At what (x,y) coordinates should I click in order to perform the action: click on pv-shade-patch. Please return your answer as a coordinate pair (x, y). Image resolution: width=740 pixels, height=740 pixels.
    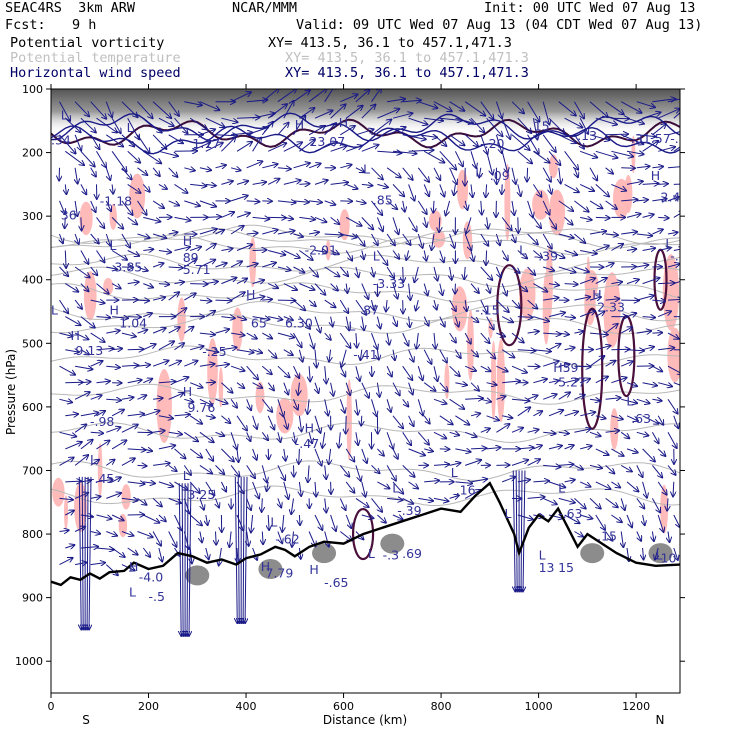
    Looking at the image, I should click on (673, 355).